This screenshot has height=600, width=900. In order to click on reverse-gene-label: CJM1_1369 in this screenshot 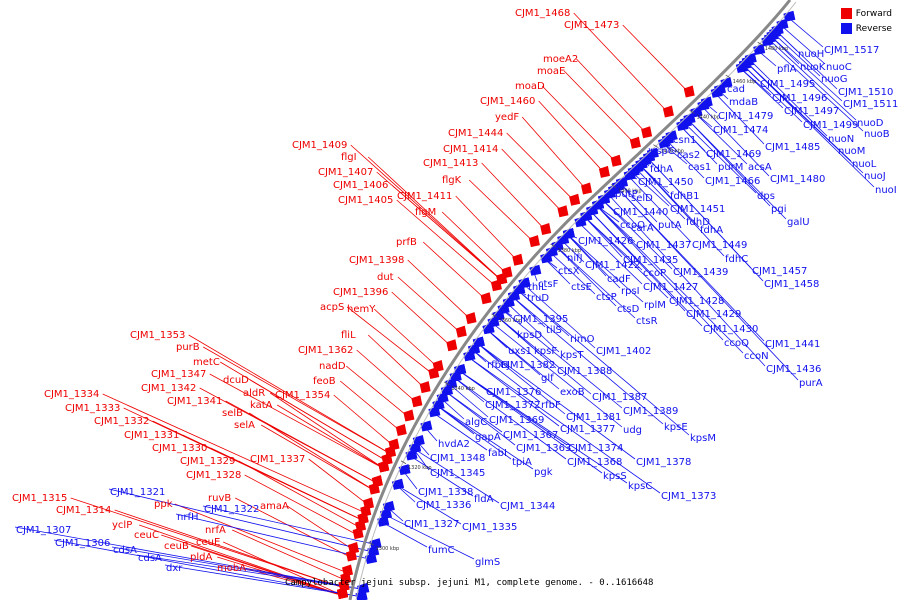, I will do `click(516, 420)`.